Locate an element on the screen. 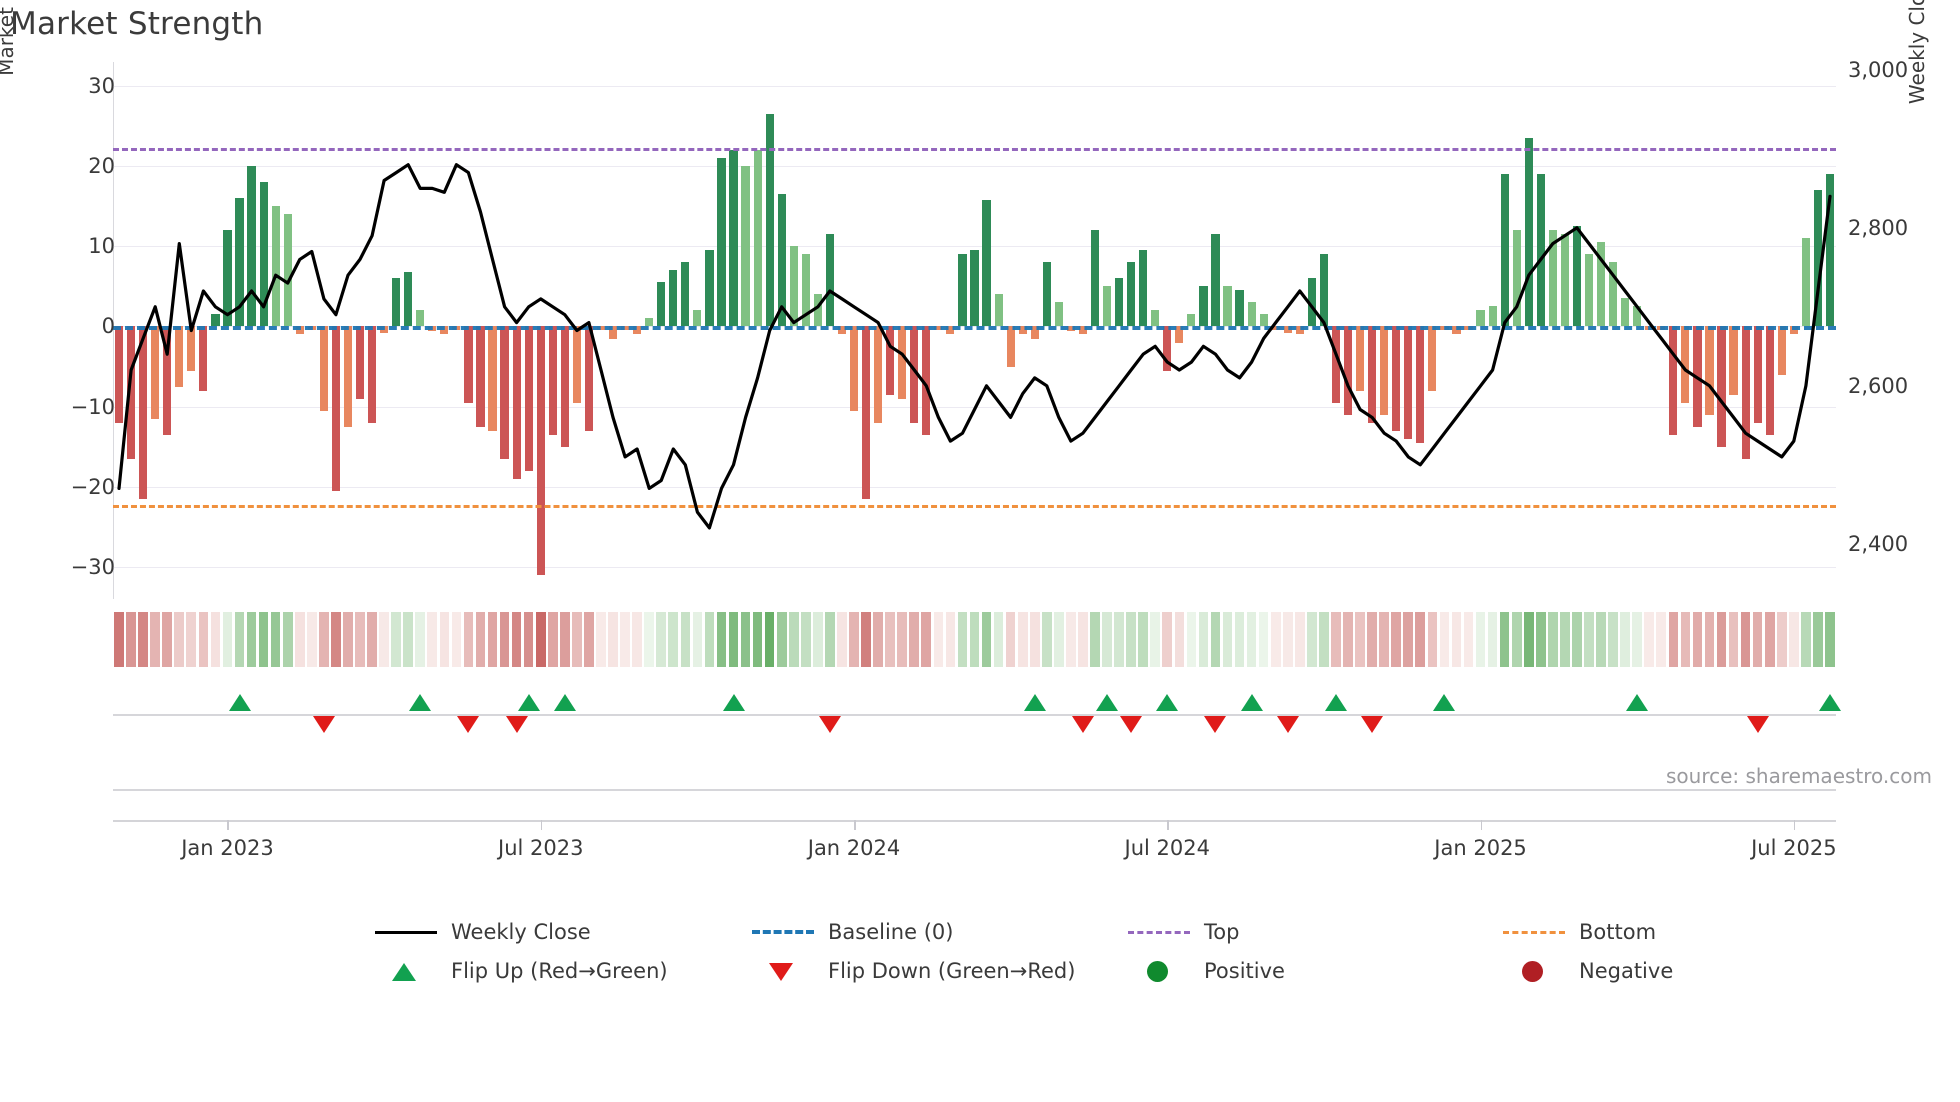 The height and width of the screenshot is (1102, 1960). legend-item-flip-up: Flip Up (Red→Green) is located at coordinates (521, 971).